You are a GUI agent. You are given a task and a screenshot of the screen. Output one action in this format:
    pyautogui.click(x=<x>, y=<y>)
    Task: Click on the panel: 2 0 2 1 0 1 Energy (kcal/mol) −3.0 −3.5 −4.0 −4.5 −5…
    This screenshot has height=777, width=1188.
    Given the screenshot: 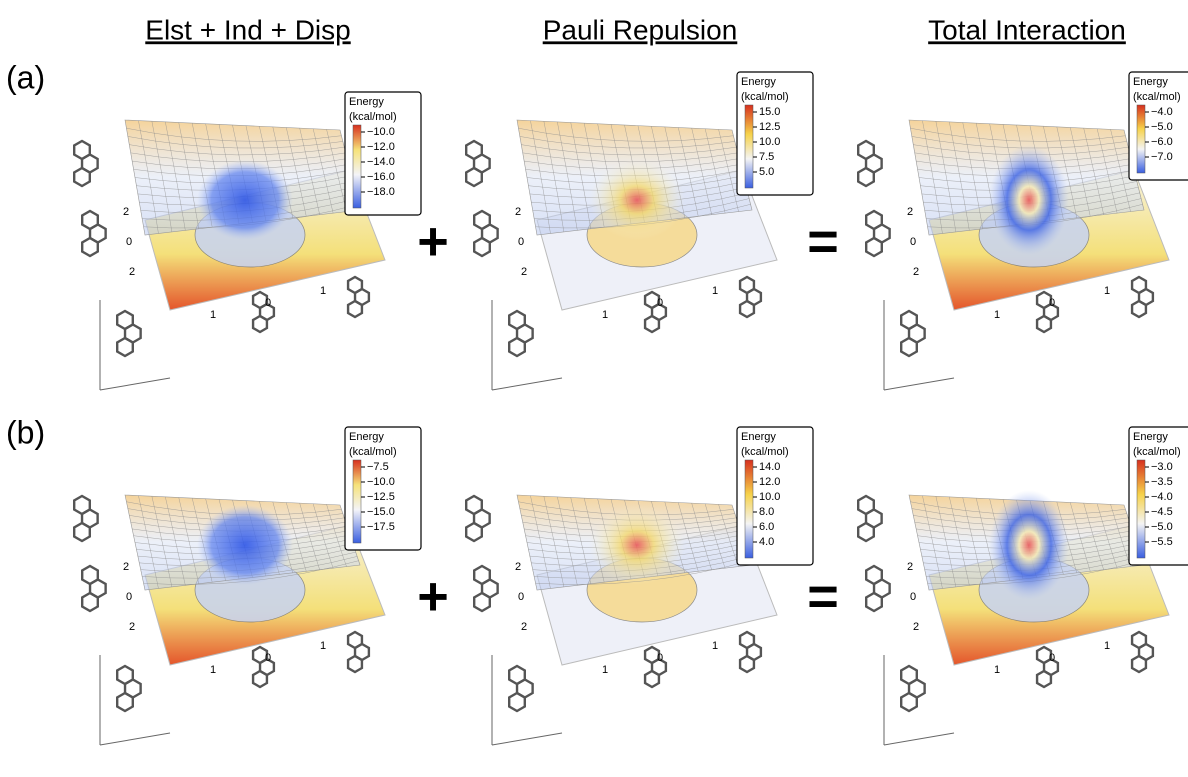 What is the action you would take?
    pyautogui.click(x=1022, y=586)
    